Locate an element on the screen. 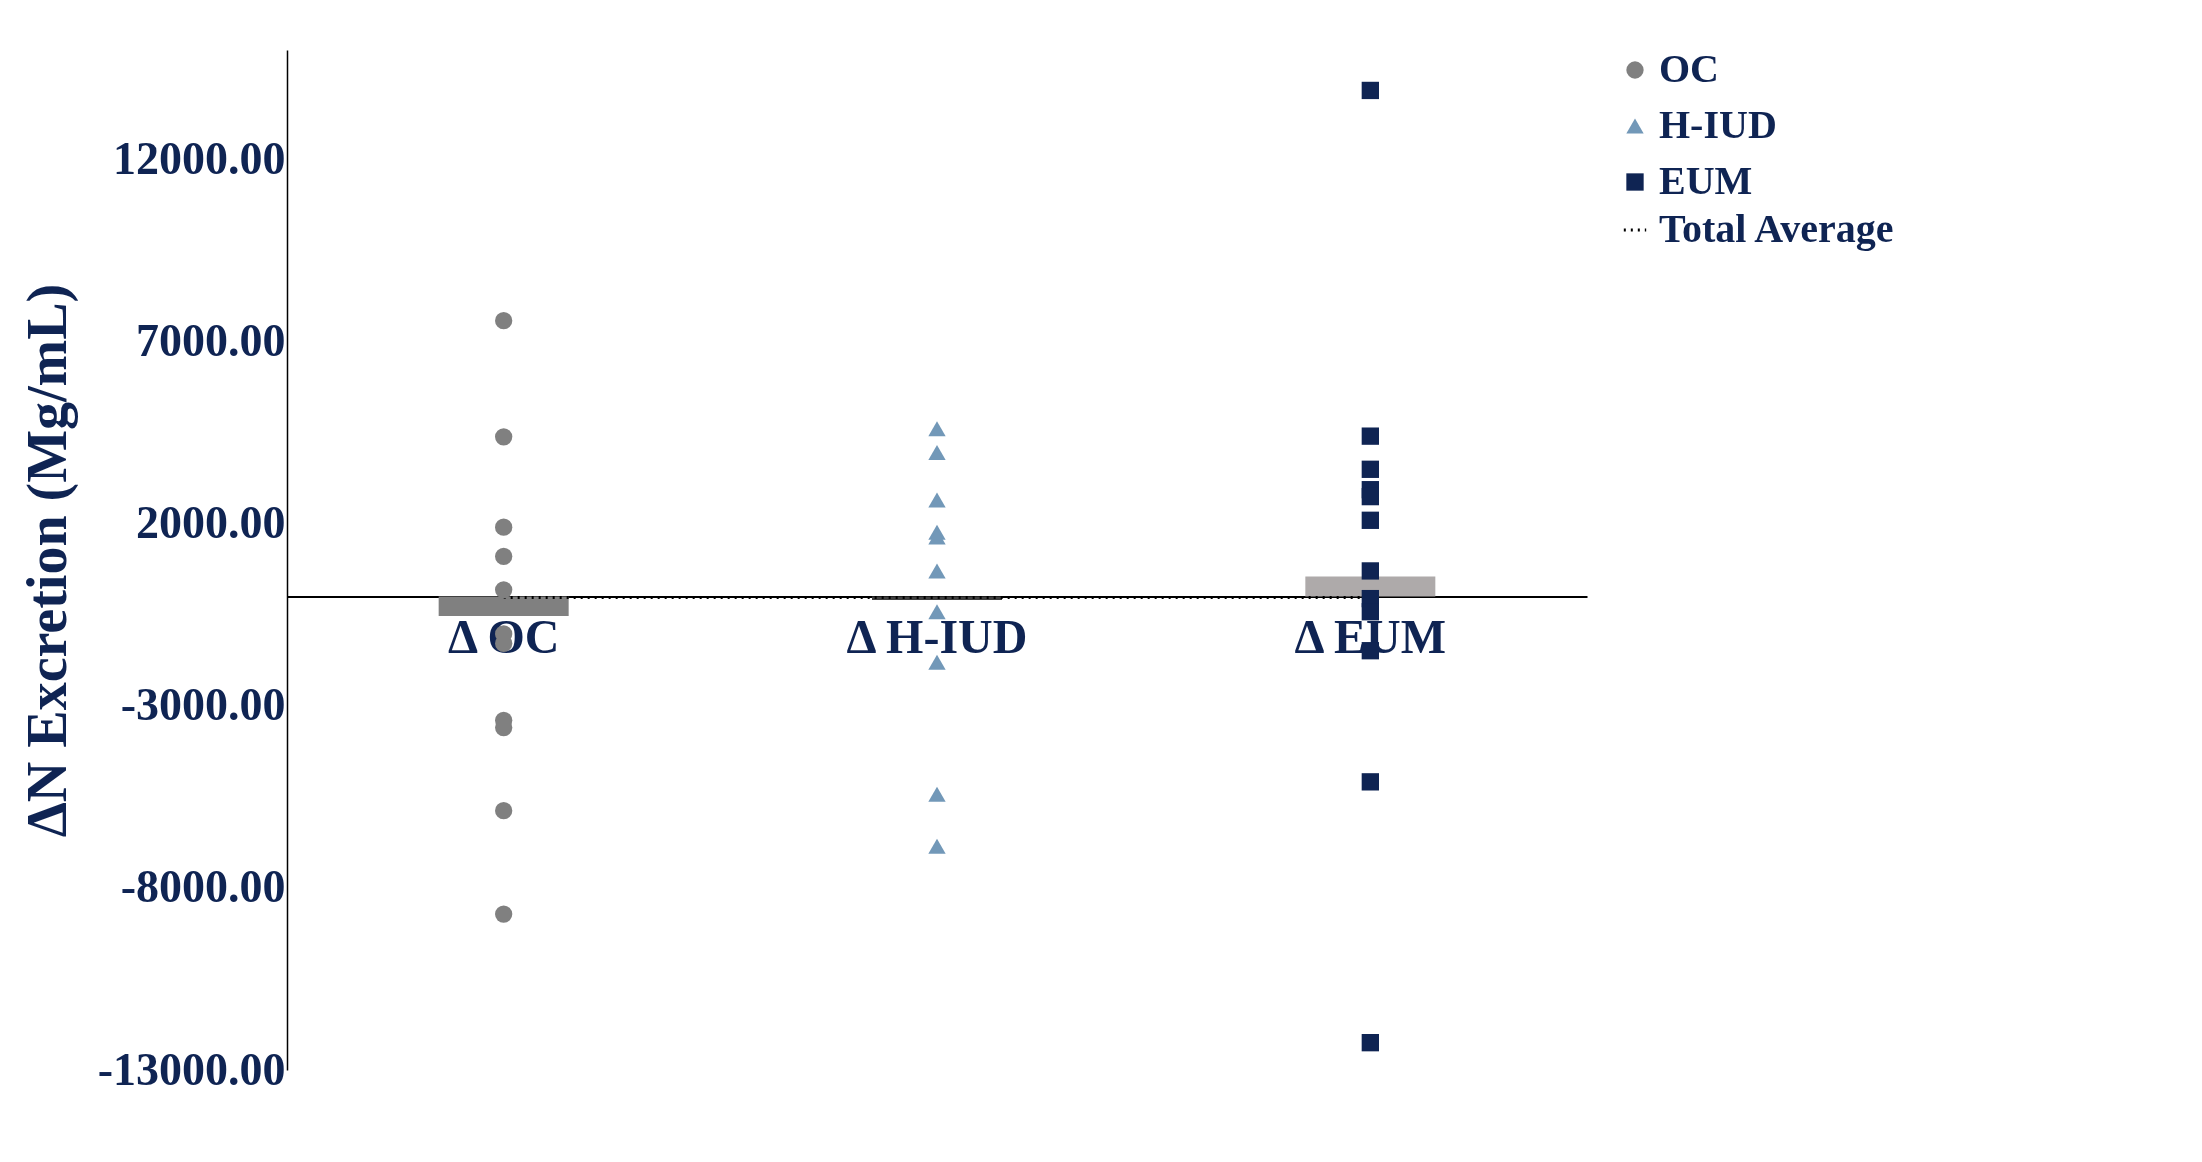 This screenshot has width=2202, height=1162. x-tick-label: Δ EUM is located at coordinates (1370, 636).